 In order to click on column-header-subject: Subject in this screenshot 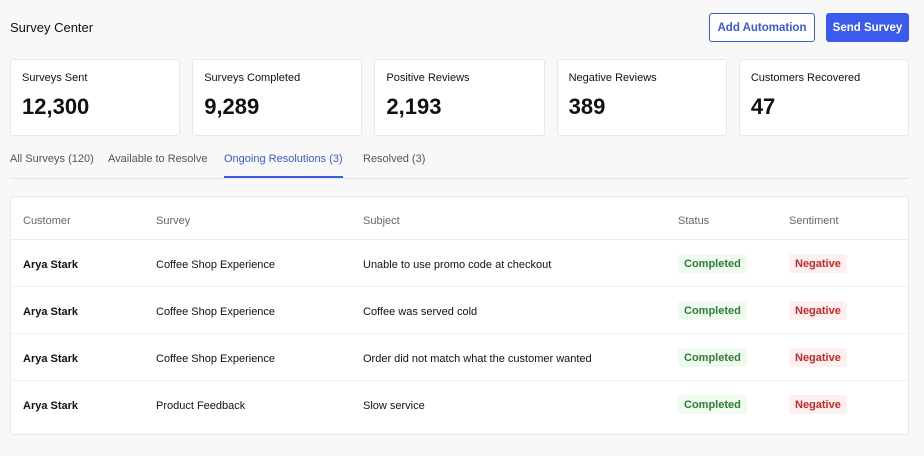, I will do `click(381, 221)`.